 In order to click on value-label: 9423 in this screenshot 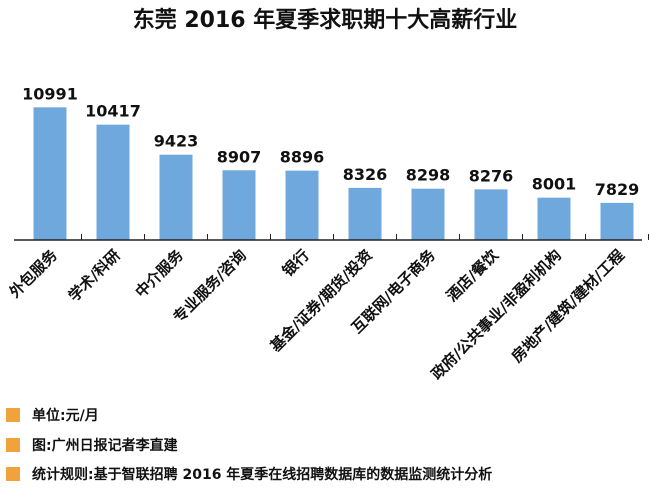, I will do `click(176, 141)`.